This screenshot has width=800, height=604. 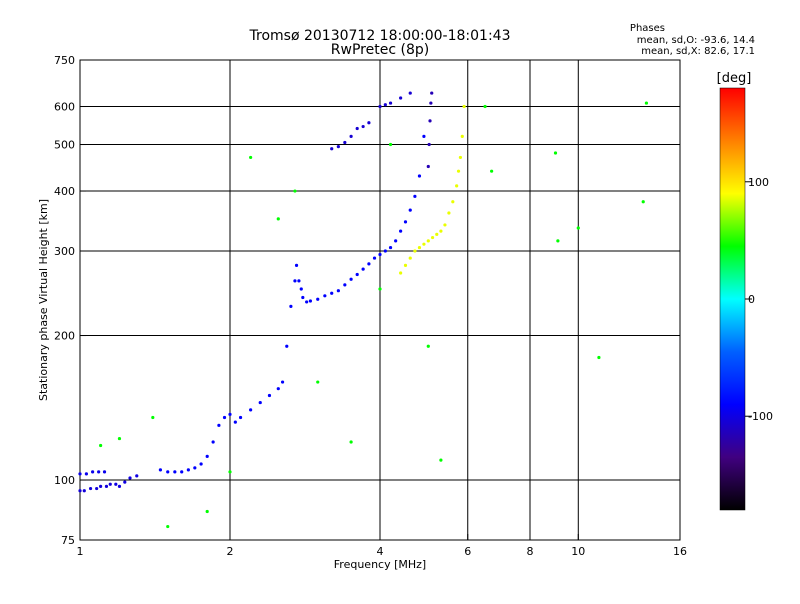 I want to click on phase-stats-o: mean, sd,O: -93.6, 14.4, so click(x=696, y=40).